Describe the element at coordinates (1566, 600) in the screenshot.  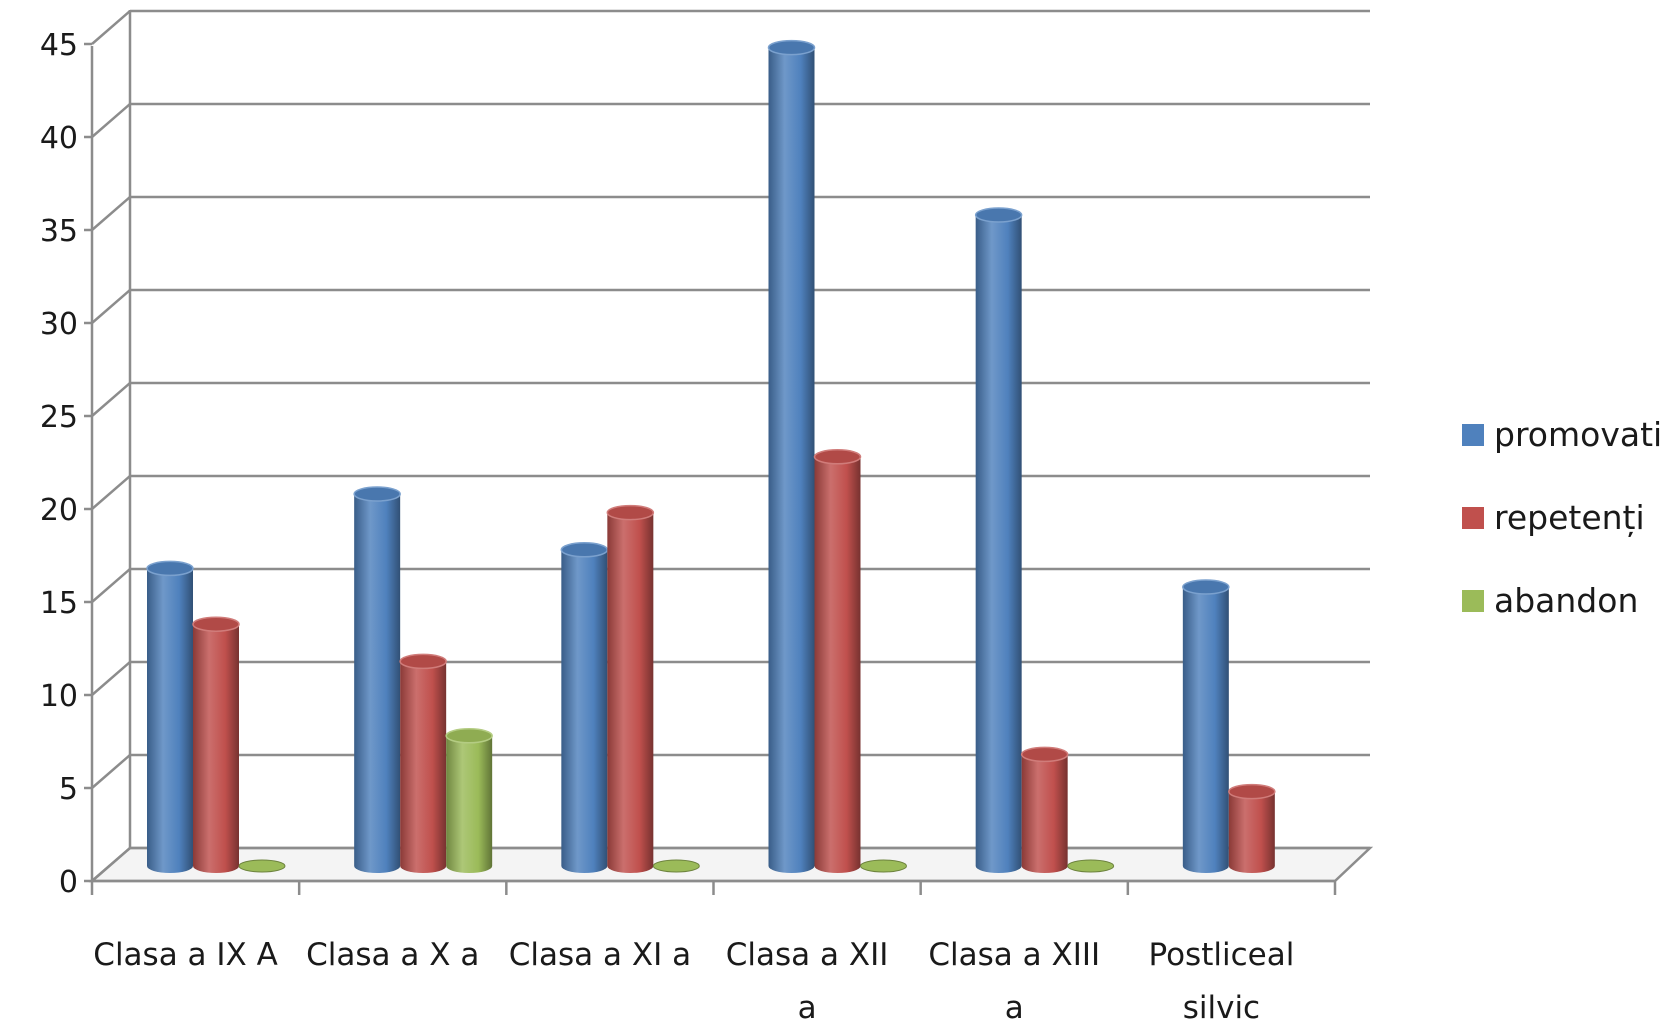
I see `legend-label-abandon: abandon` at that location.